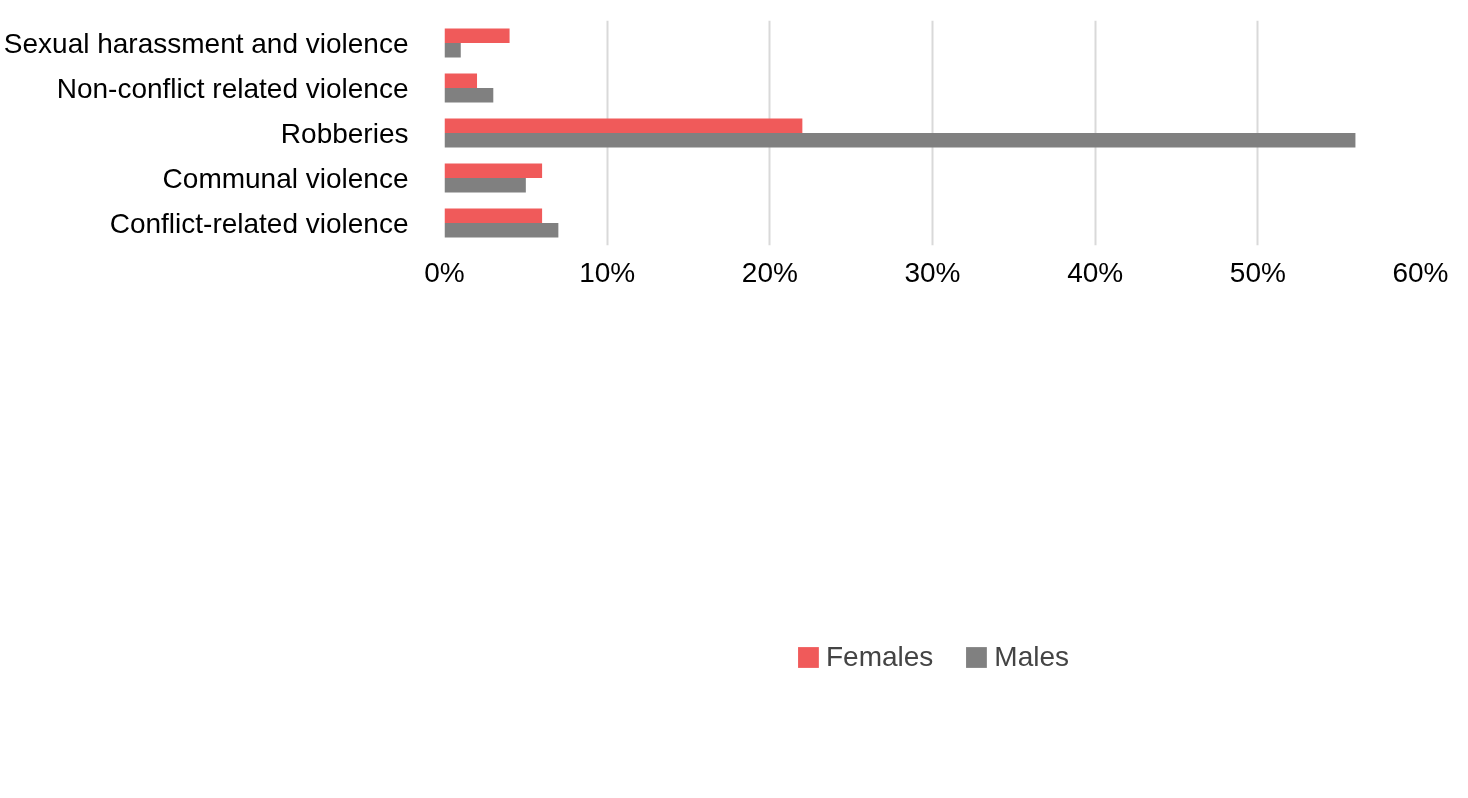  What do you see at coordinates (879, 657) in the screenshot?
I see `legend-label: Females` at bounding box center [879, 657].